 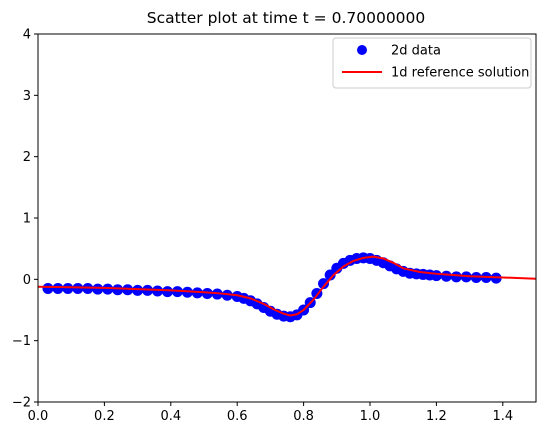 What do you see at coordinates (416, 51) in the screenshot?
I see `legend-label-2d-data: 2d data` at bounding box center [416, 51].